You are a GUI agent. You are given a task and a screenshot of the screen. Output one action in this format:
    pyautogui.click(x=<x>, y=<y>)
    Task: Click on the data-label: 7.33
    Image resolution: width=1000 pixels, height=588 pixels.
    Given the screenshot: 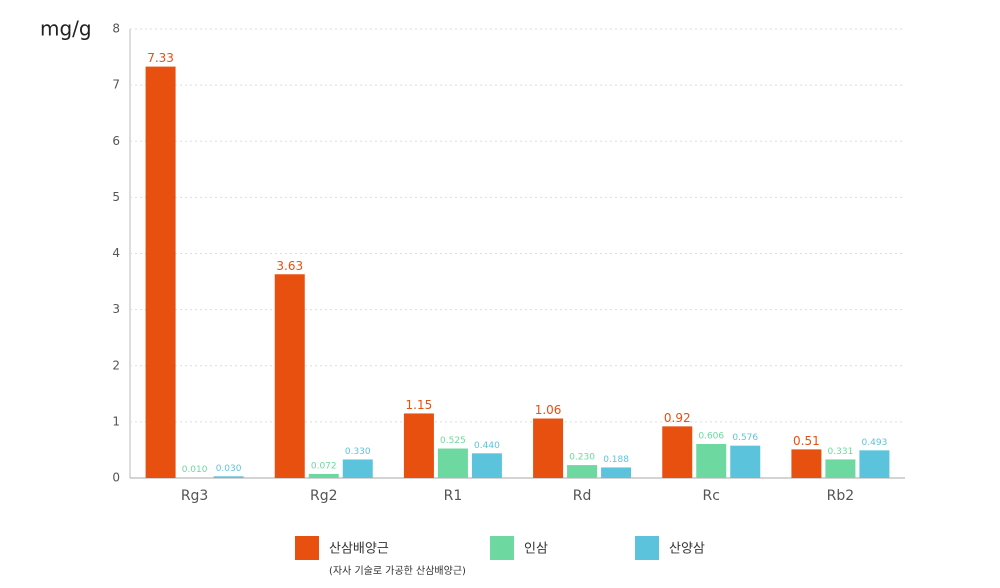 What is the action you would take?
    pyautogui.click(x=160, y=58)
    